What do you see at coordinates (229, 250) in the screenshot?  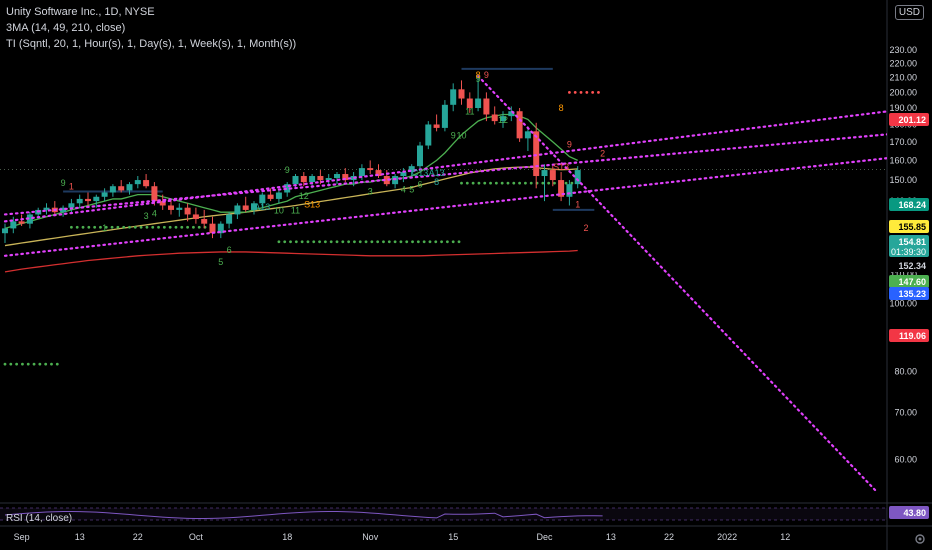 I see `td-count-label: 6` at bounding box center [229, 250].